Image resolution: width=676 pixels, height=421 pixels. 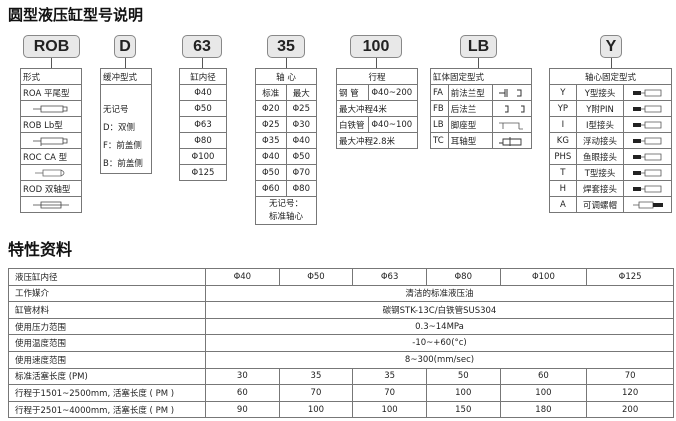 I want to click on table-row: H 焊套接头, so click(x=610, y=188).